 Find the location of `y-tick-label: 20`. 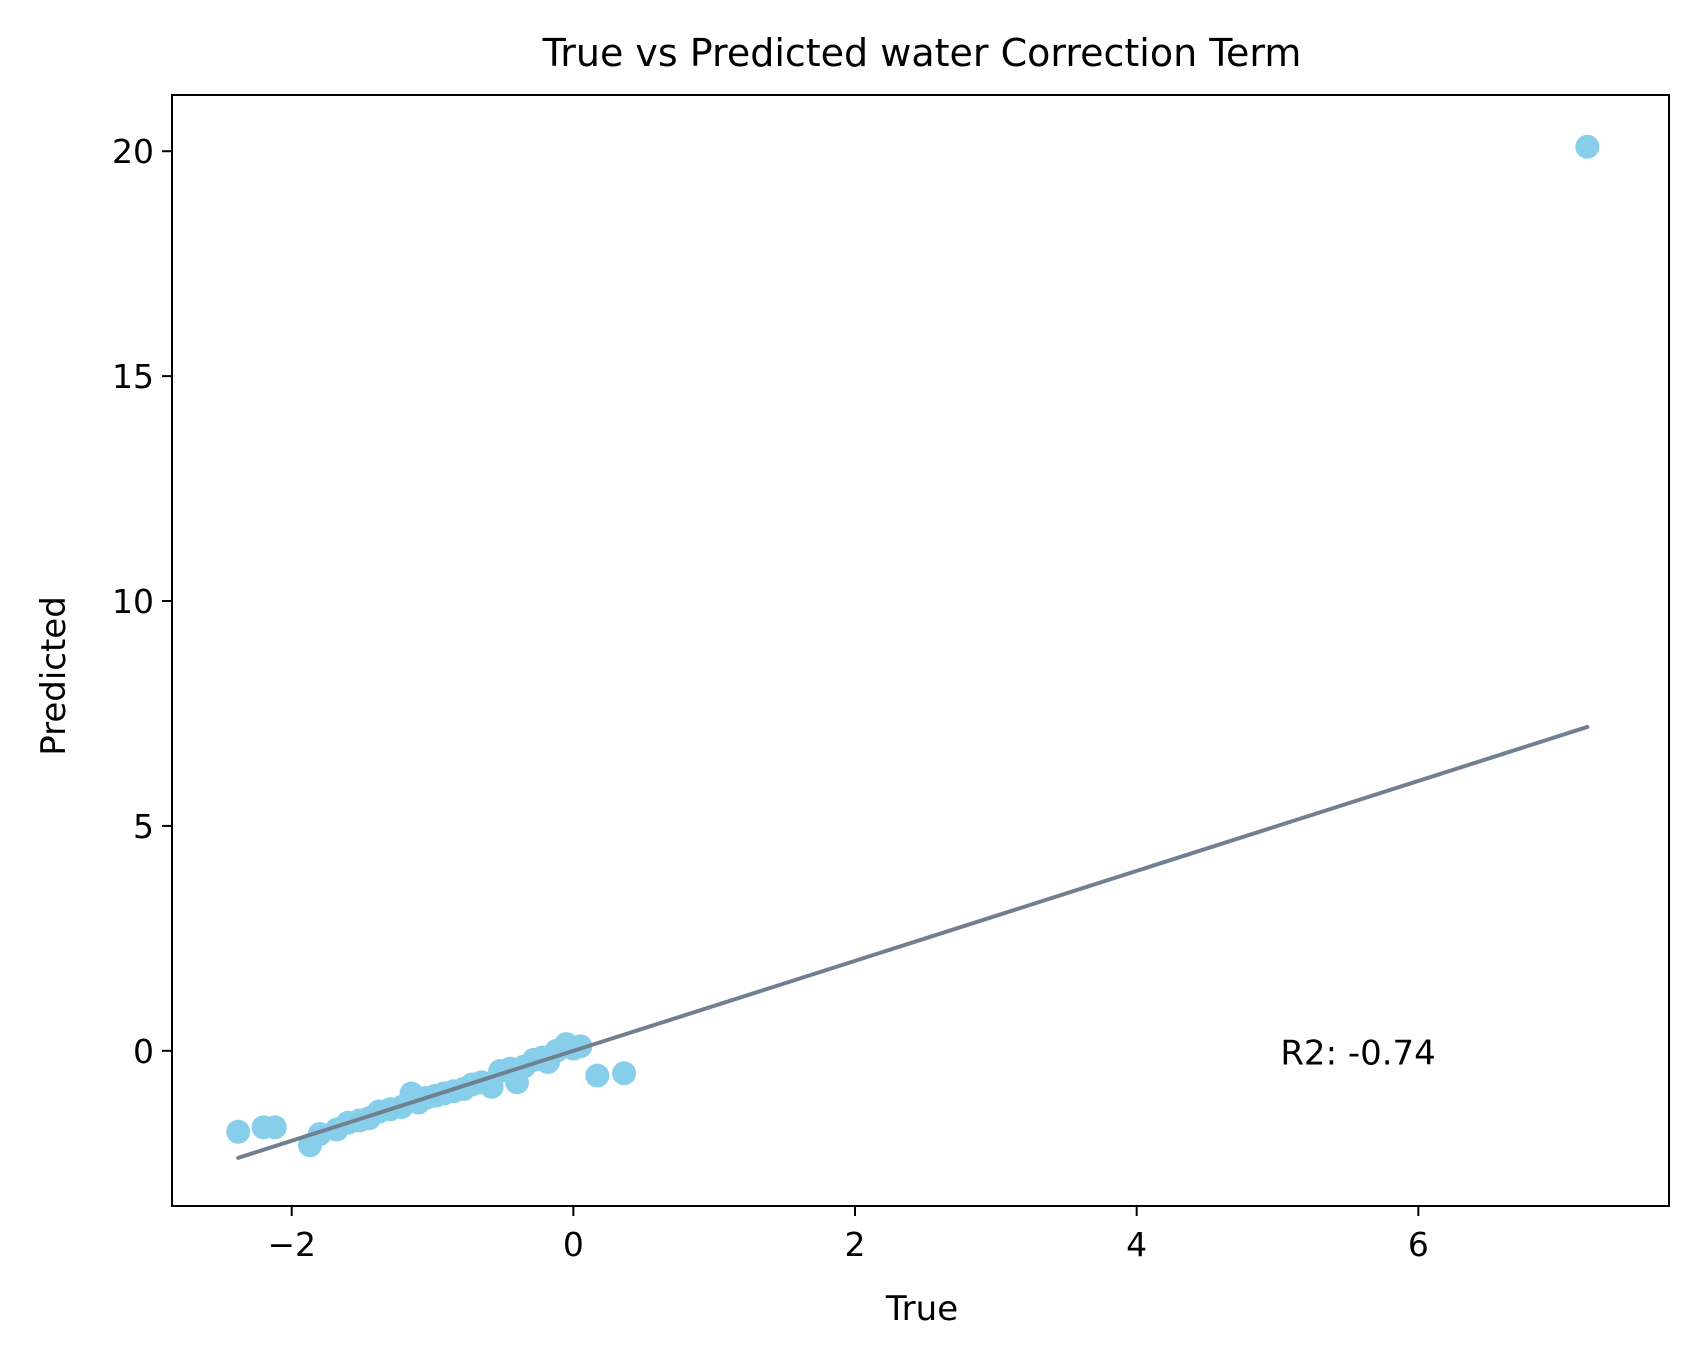

y-tick-label: 20 is located at coordinates (133, 151).